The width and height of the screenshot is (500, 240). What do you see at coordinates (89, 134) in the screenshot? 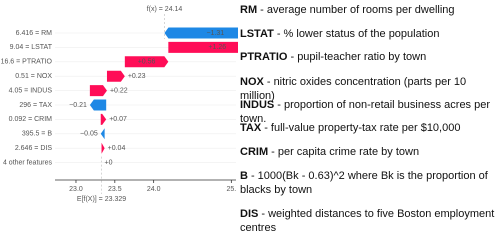
I see `value-label: −0.05` at bounding box center [89, 134].